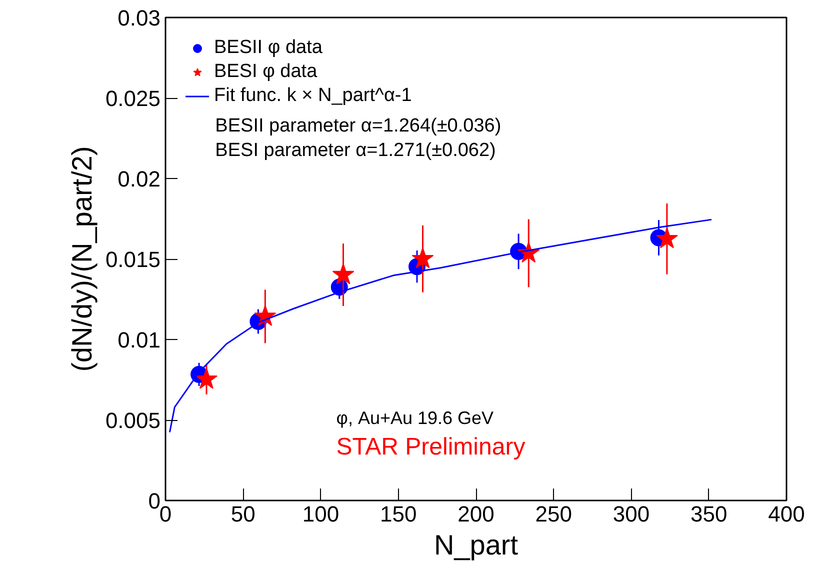 The width and height of the screenshot is (818, 583). I want to click on x-tick-label: 200, so click(476, 514).